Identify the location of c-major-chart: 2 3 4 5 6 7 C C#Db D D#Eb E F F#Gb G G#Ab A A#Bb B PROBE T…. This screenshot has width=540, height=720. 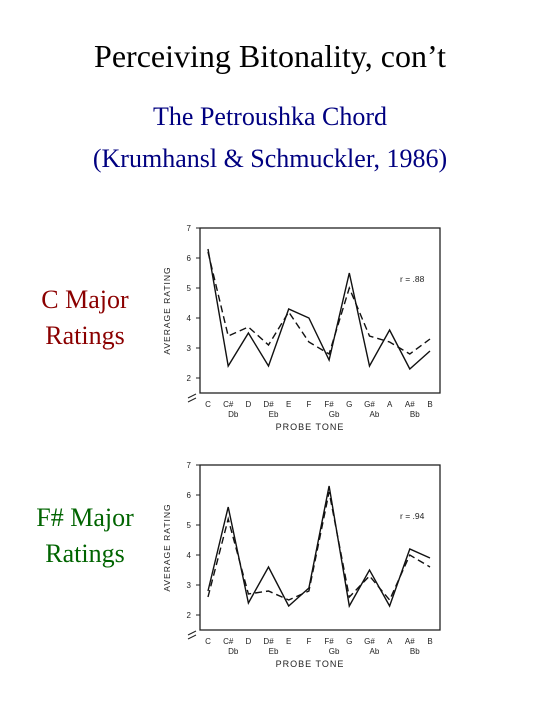
(301, 328).